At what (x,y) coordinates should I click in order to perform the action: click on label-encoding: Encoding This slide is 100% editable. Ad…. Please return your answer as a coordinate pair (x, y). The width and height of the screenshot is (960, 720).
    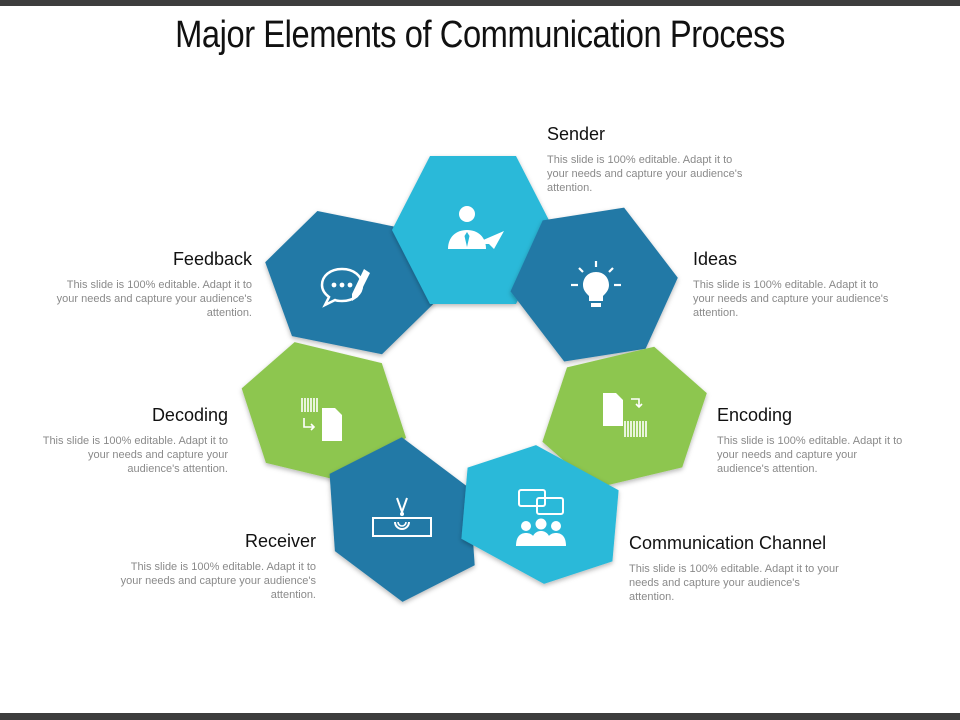
    Looking at the image, I should click on (812, 440).